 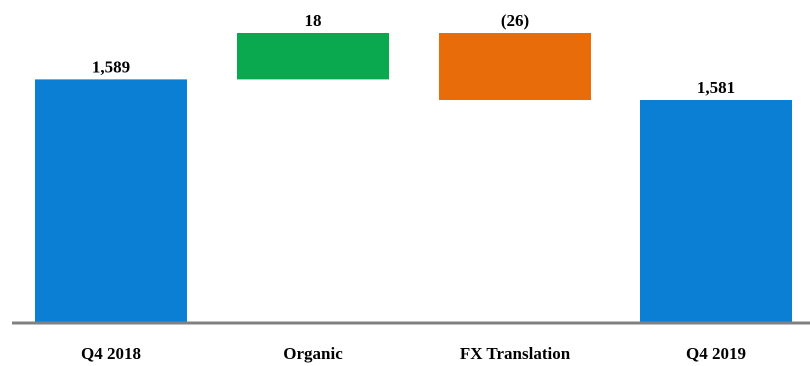 I want to click on bar-q4-2018, so click(x=111, y=201).